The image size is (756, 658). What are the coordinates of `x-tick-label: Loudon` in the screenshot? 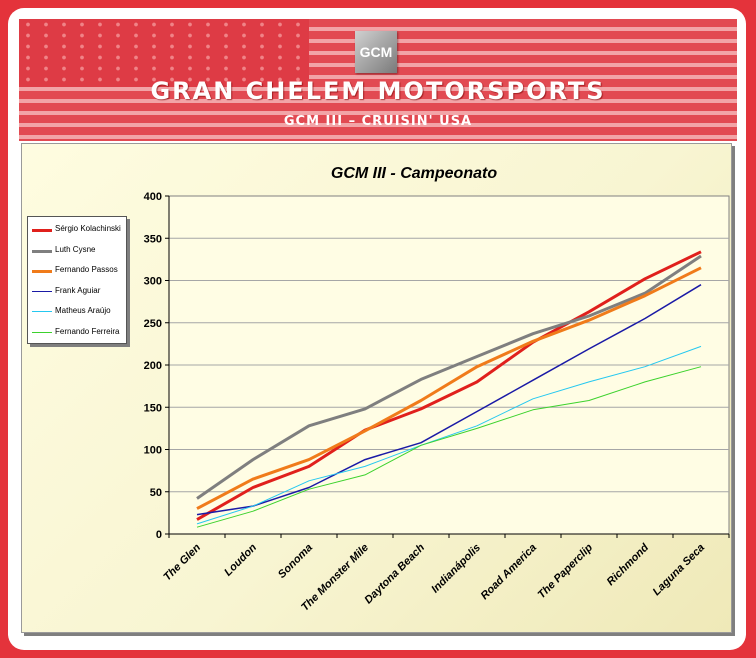 It's located at (240, 559).